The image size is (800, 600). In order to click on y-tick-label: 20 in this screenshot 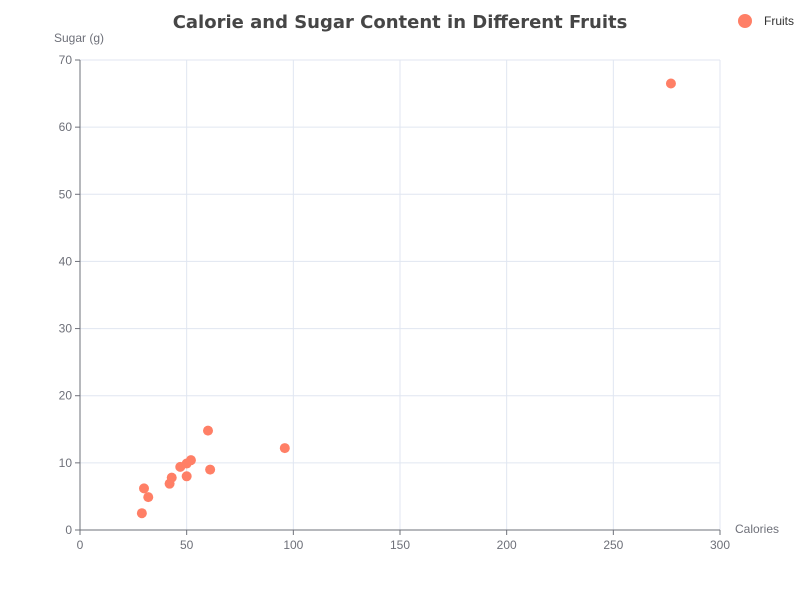, I will do `click(66, 396)`.